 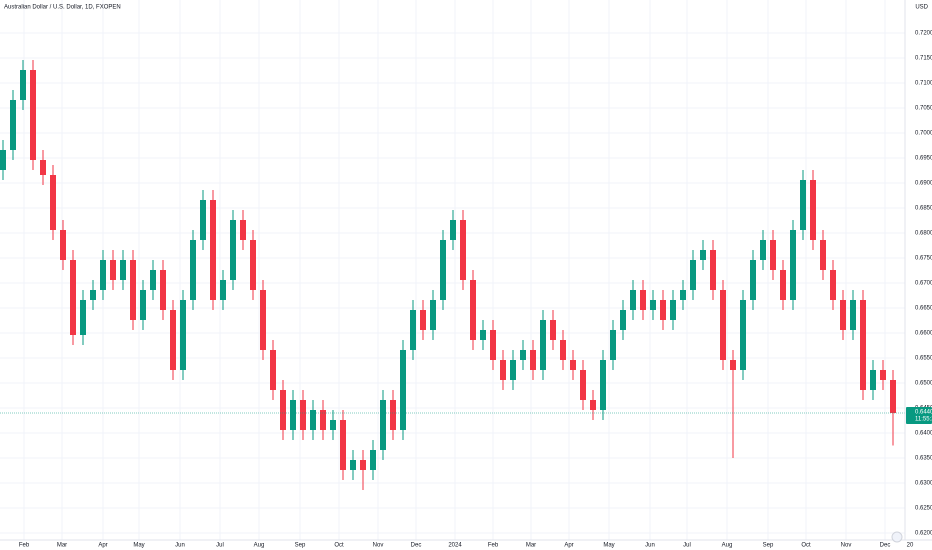 I want to click on y-tick-label: 0.7050, so click(x=923, y=109).